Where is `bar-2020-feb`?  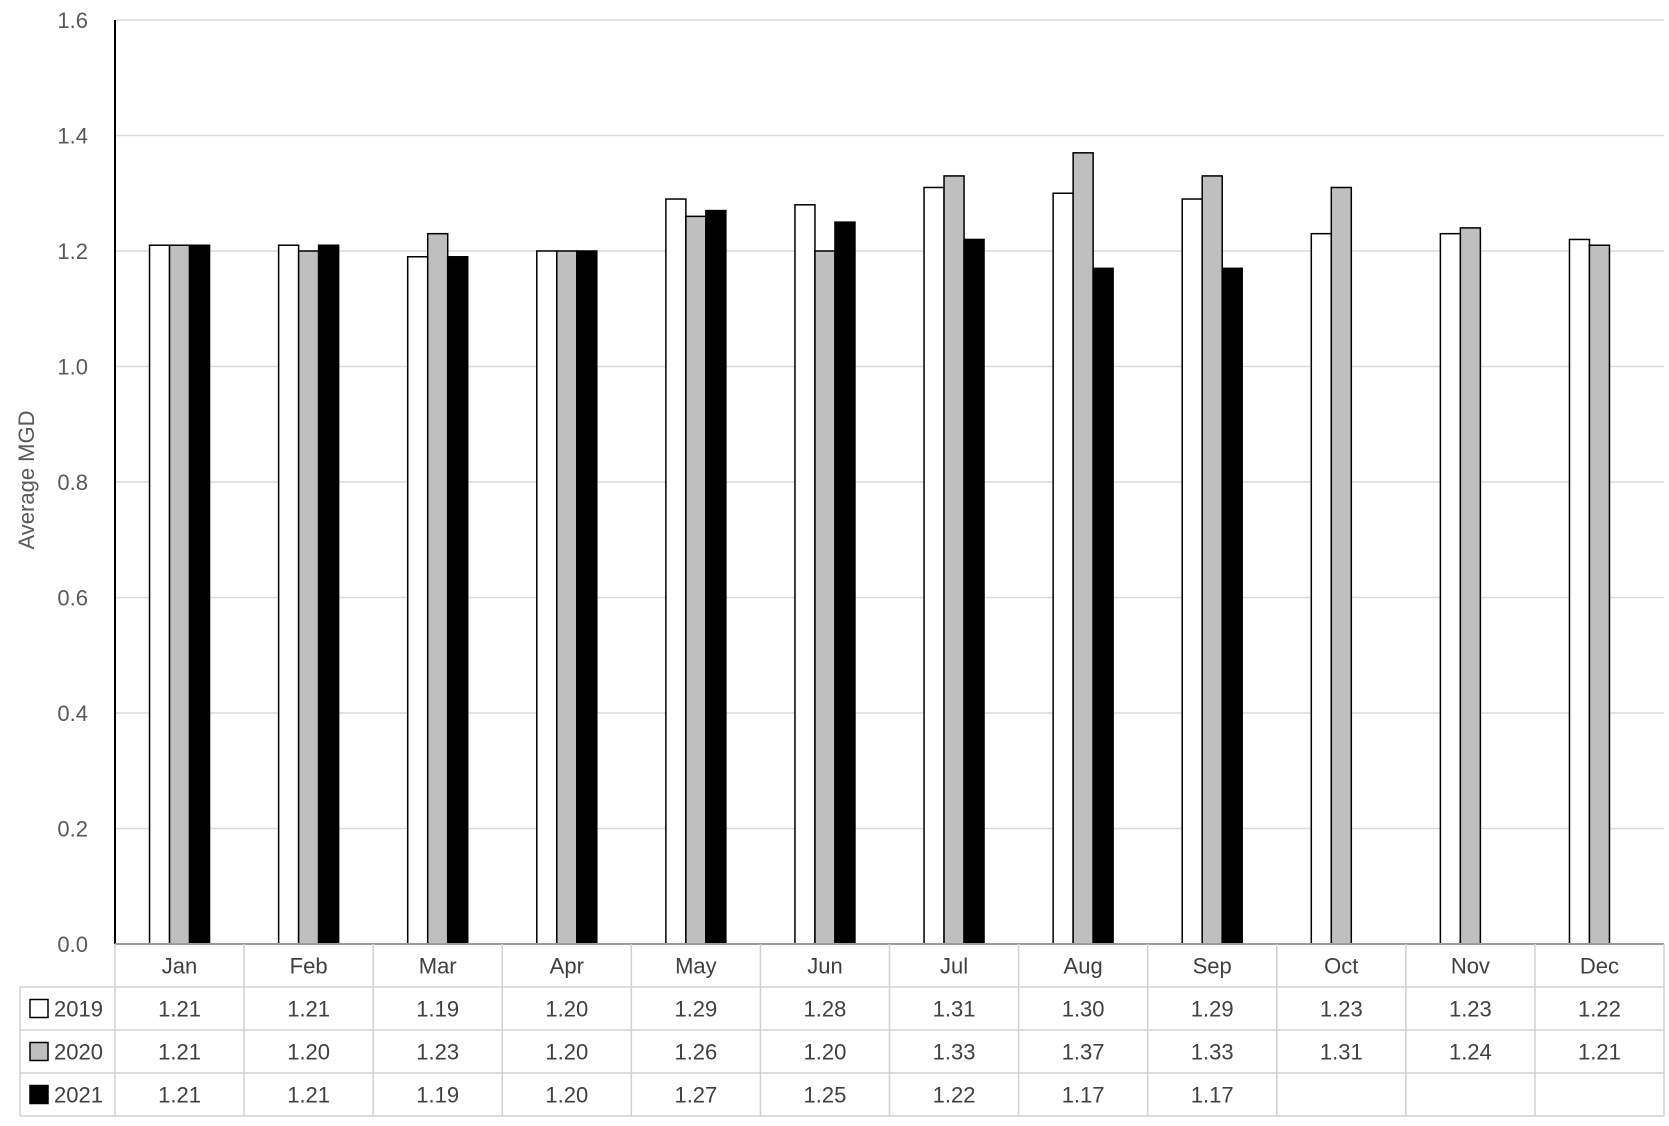 bar-2020-feb is located at coordinates (308, 597).